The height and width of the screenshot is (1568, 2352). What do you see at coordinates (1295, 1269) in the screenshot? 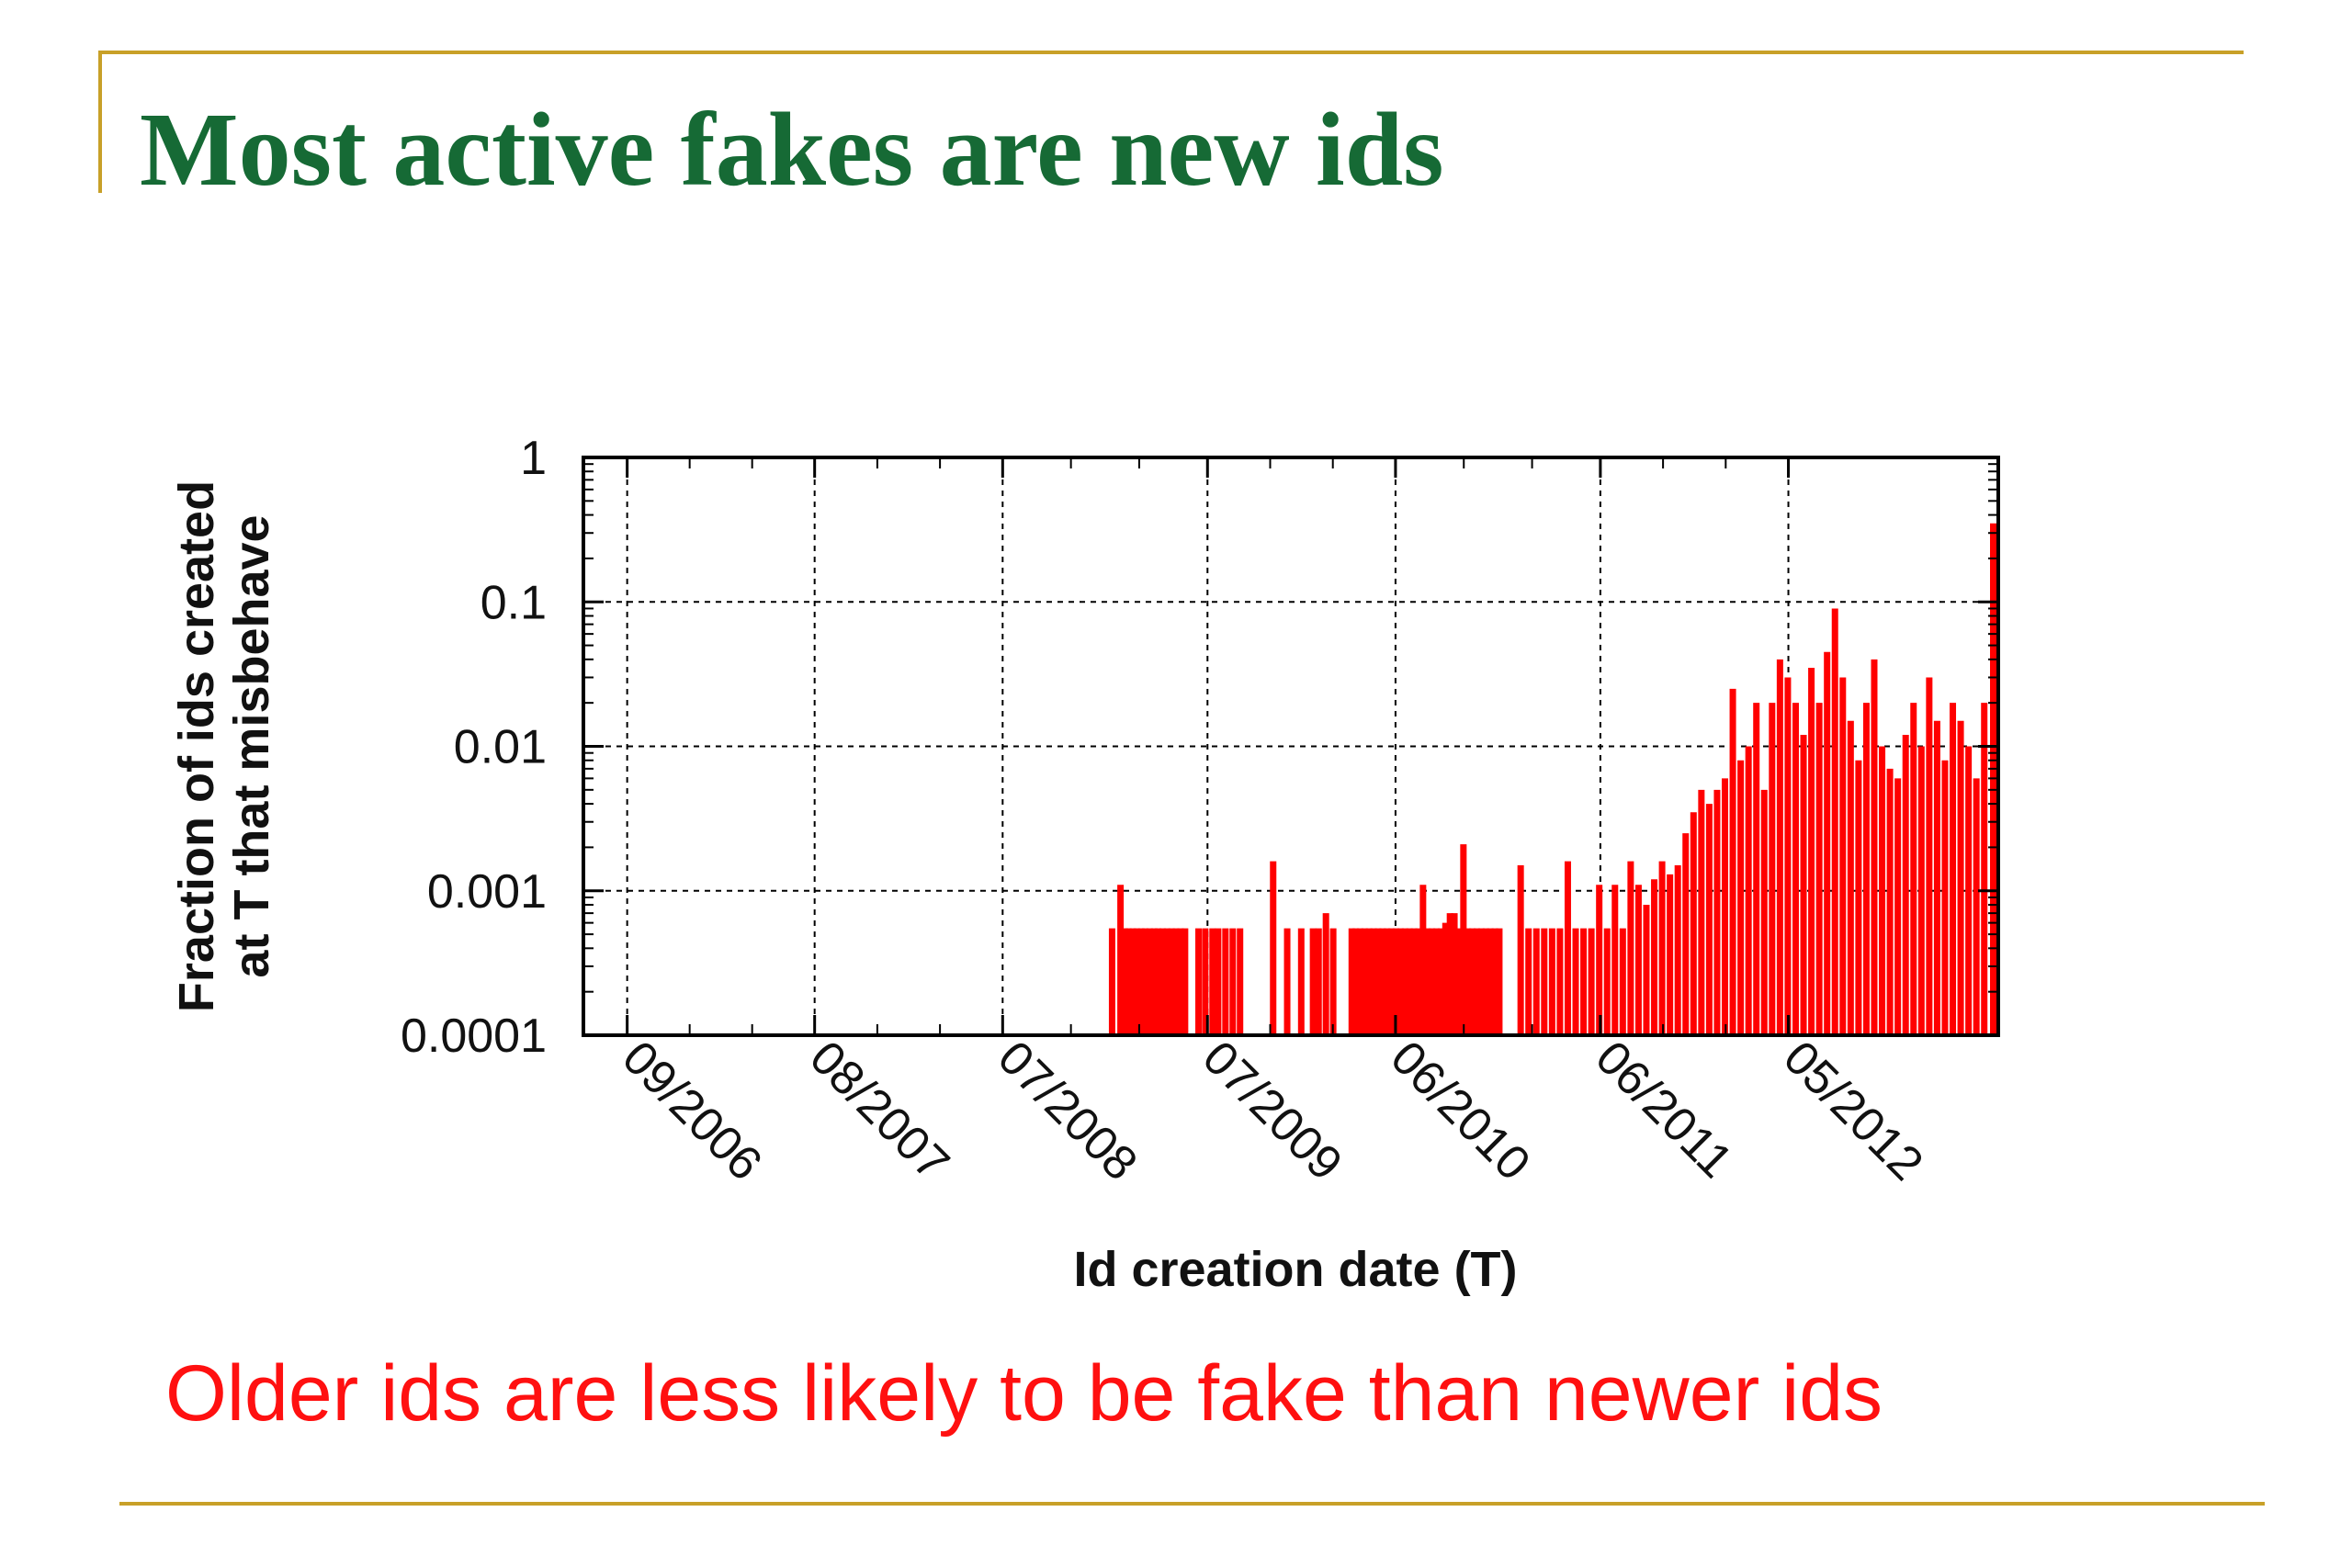
I see `x-axis-title: Id creation date (T)` at bounding box center [1295, 1269].